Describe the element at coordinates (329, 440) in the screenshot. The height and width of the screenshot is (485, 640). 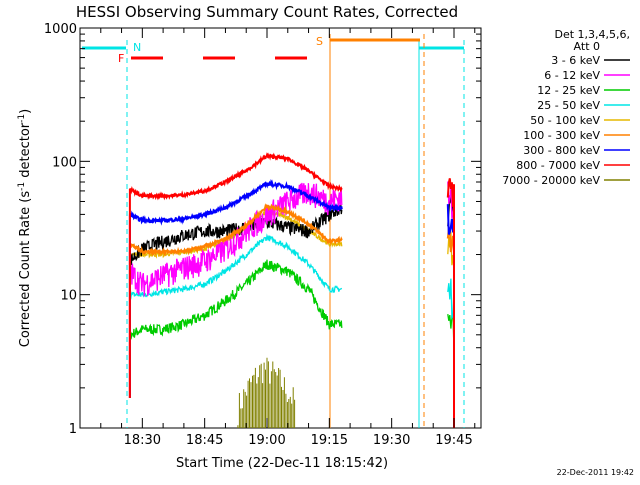
I see `x-tick-label-3: 19:15` at that location.